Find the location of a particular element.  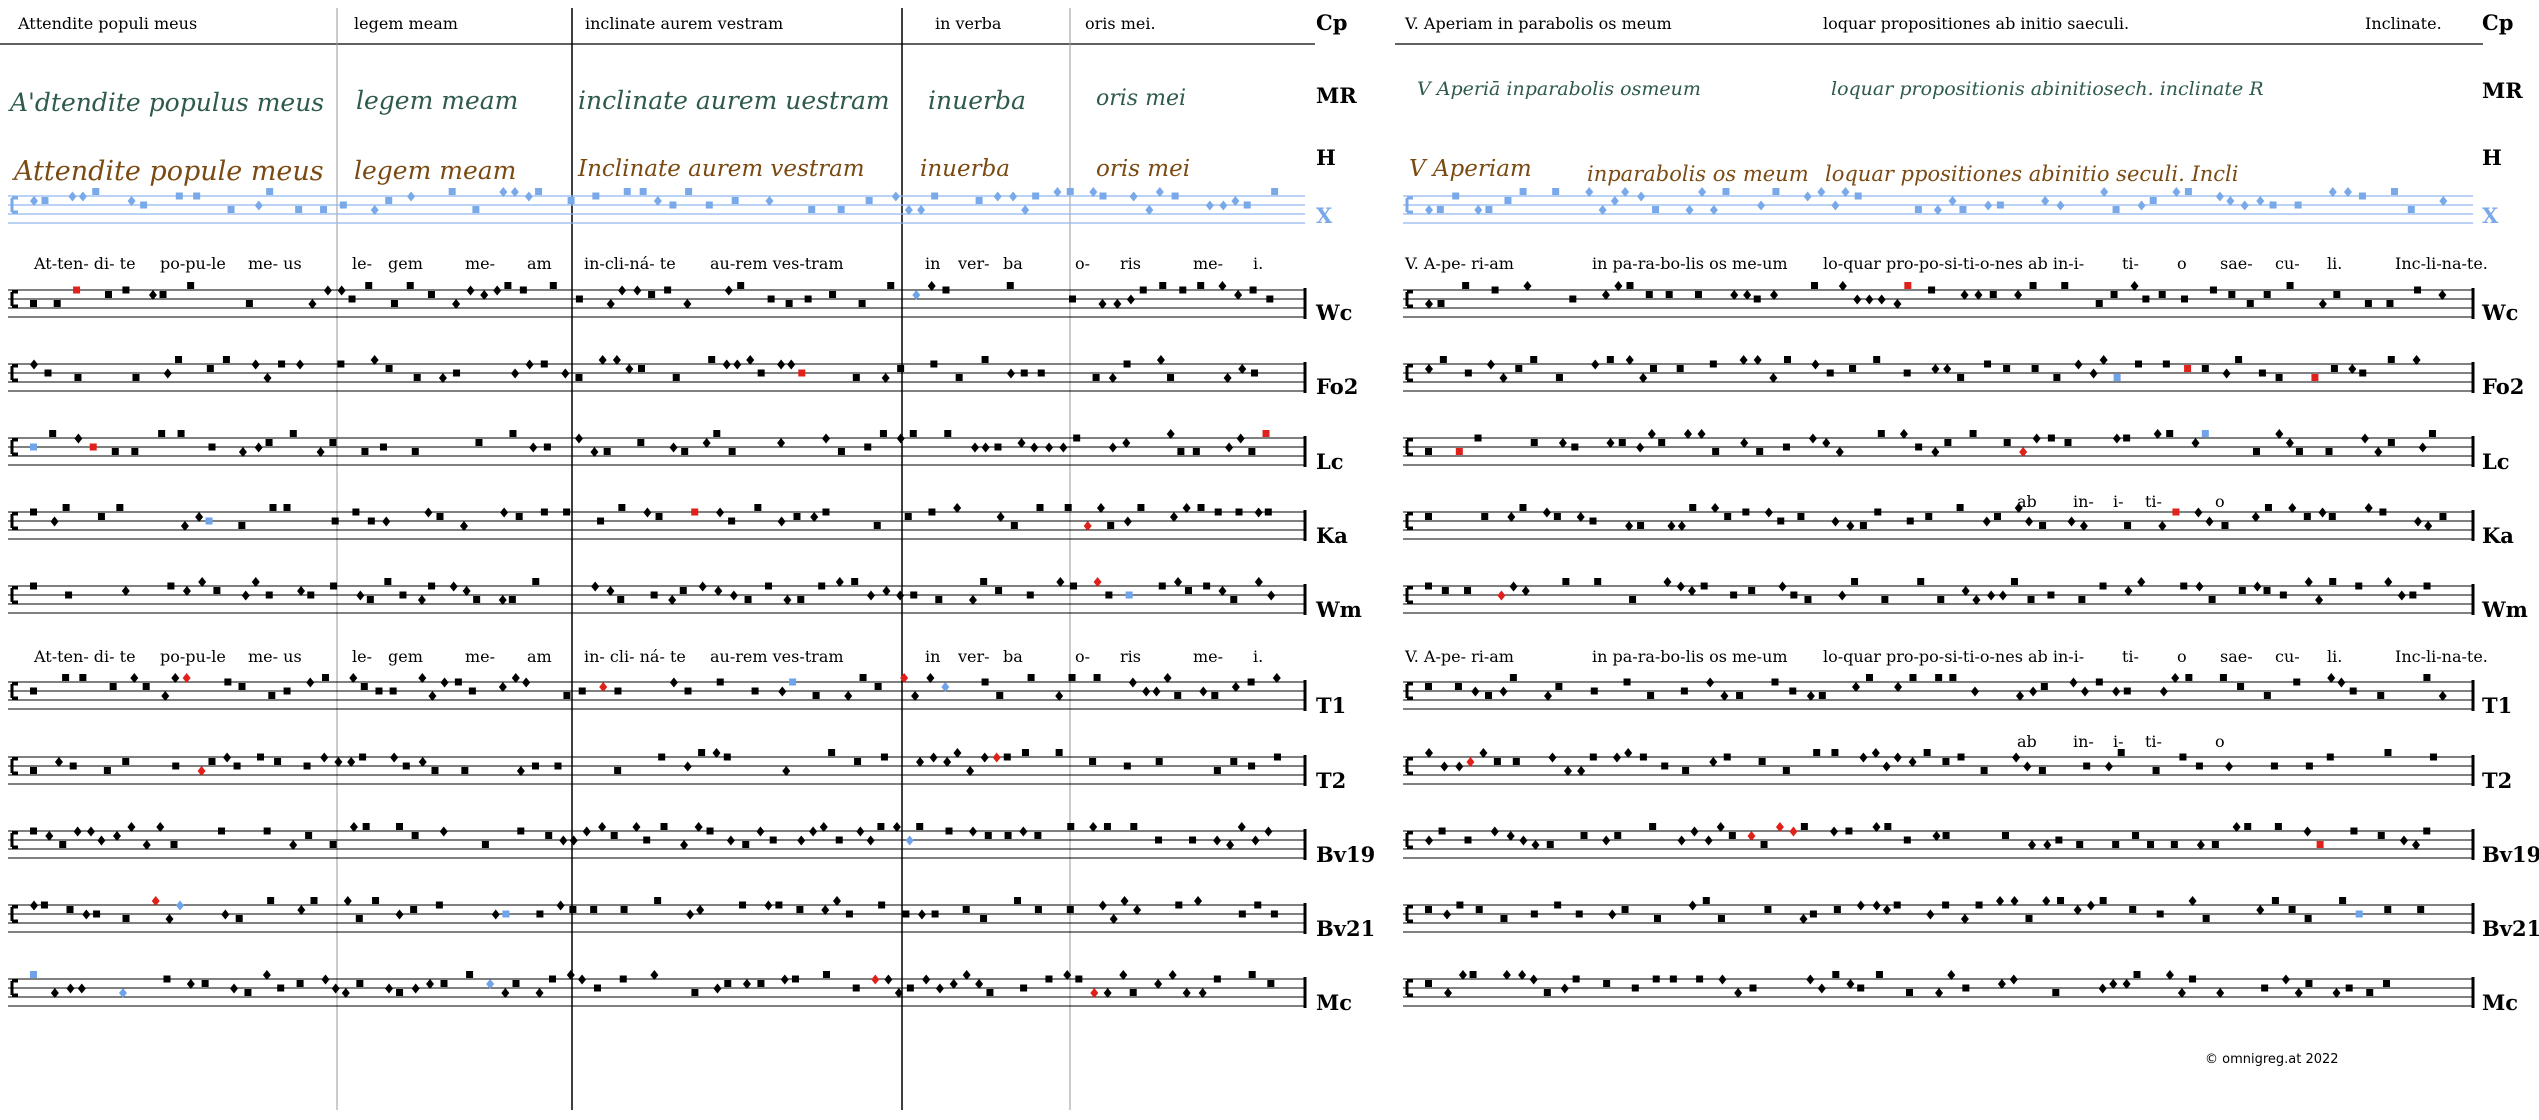

syllable: ver- is located at coordinates (974, 656).